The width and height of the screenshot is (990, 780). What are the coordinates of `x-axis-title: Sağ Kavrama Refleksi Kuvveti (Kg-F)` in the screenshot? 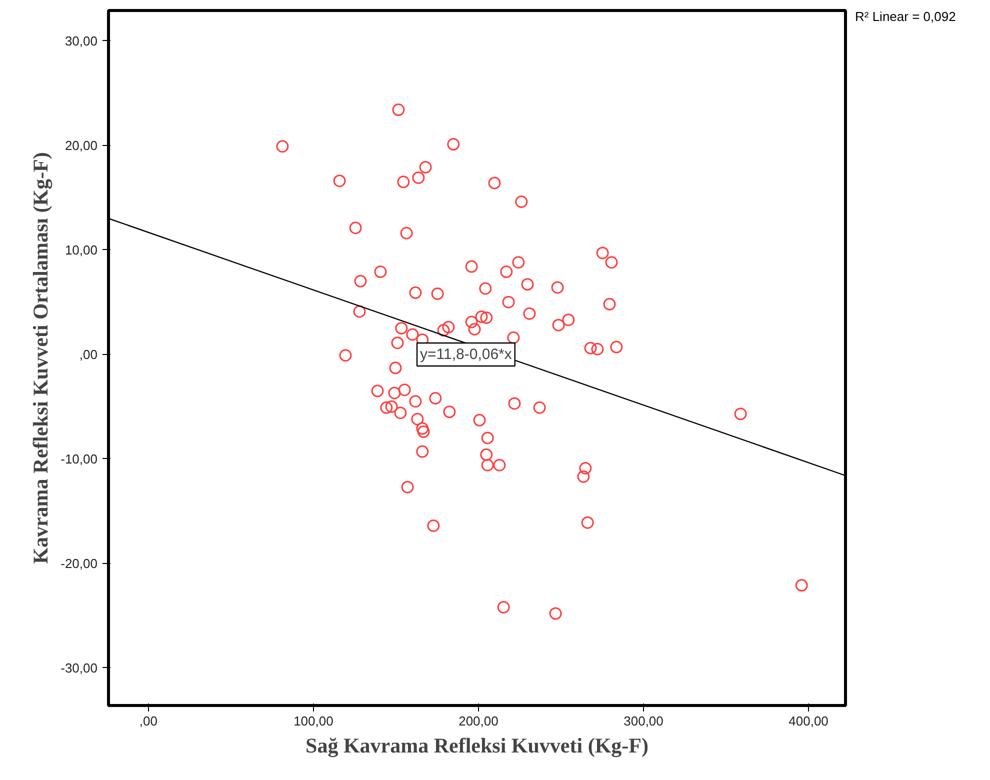 It's located at (477, 746).